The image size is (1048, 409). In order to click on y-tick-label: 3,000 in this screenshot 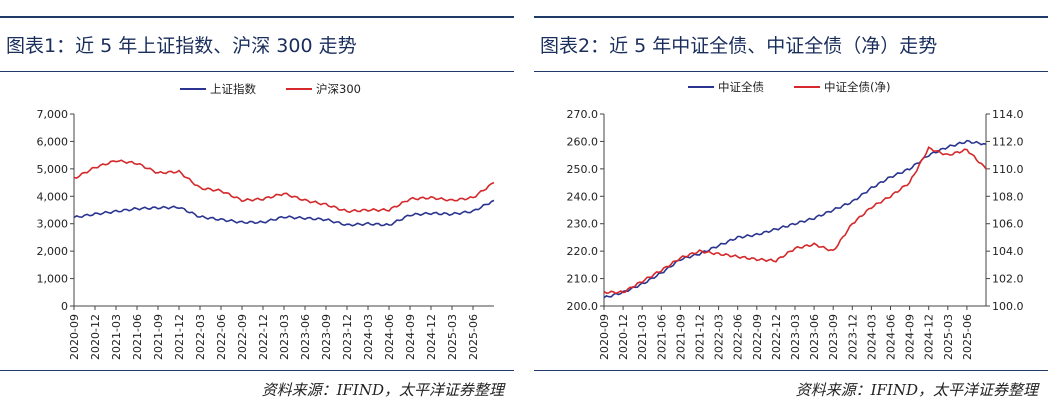, I will do `click(53, 224)`.